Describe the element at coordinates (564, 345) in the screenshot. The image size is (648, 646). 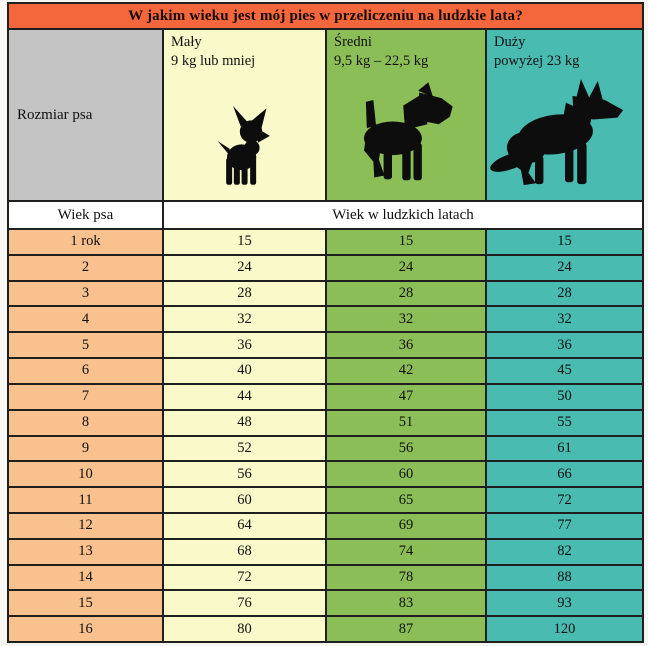
I see `human-age-large-cell: 36` at that location.